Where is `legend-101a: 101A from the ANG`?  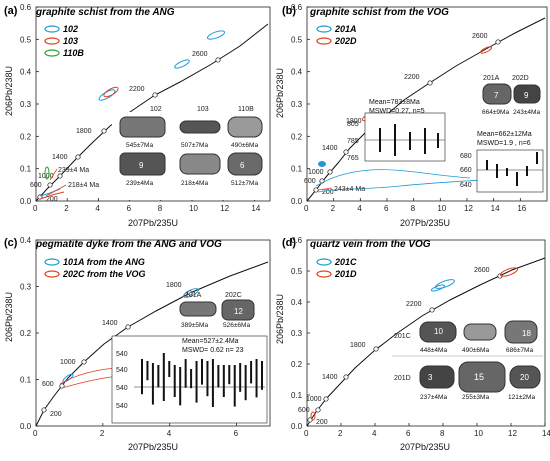 legend-101a: 101A from the ANG is located at coordinates (104, 262).